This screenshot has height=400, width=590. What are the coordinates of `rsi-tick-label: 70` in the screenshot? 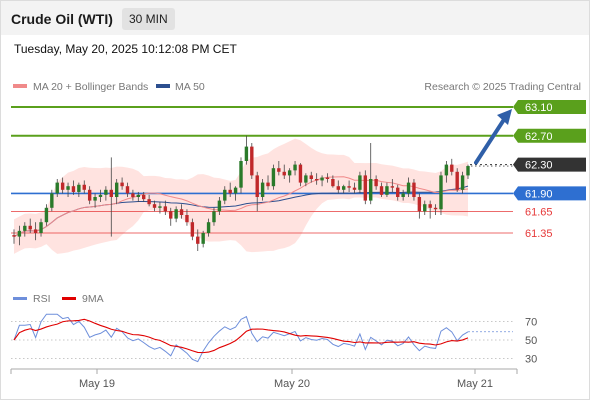 It's located at (531, 323).